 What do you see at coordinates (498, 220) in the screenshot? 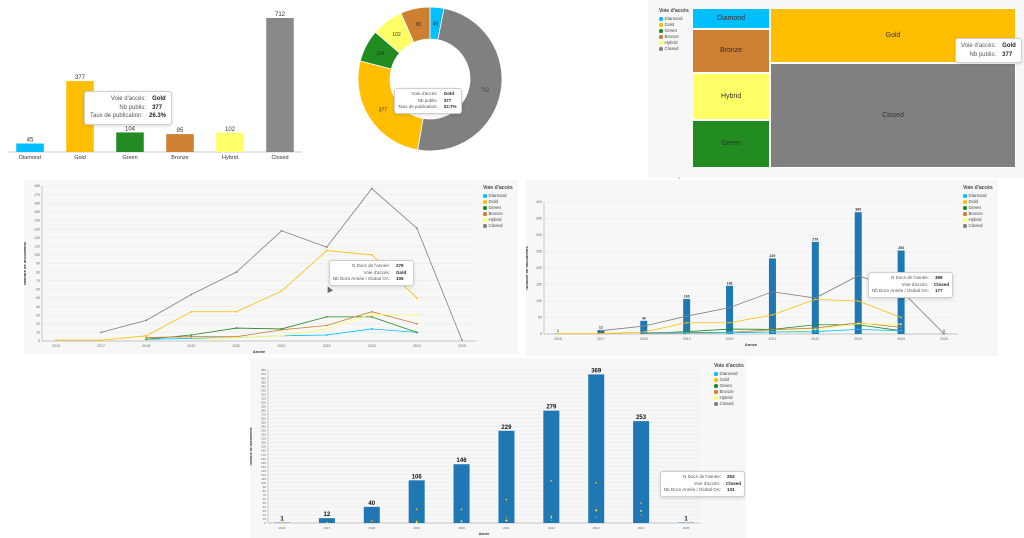
I see `line-legend-item: Hybrid` at bounding box center [498, 220].